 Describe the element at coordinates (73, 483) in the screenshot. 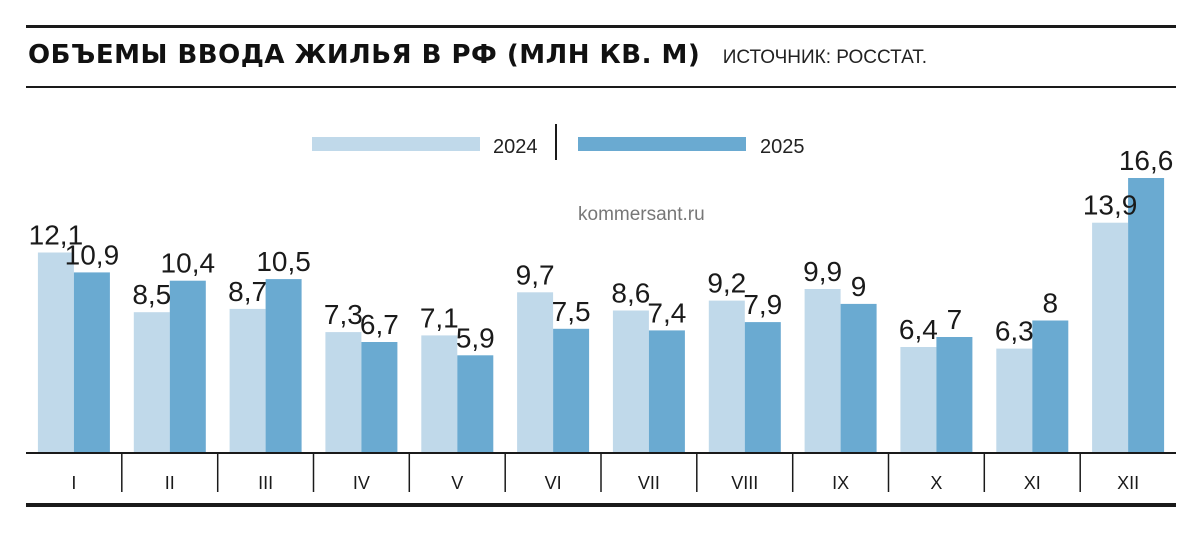

I see `x-tick-label-I: I` at that location.